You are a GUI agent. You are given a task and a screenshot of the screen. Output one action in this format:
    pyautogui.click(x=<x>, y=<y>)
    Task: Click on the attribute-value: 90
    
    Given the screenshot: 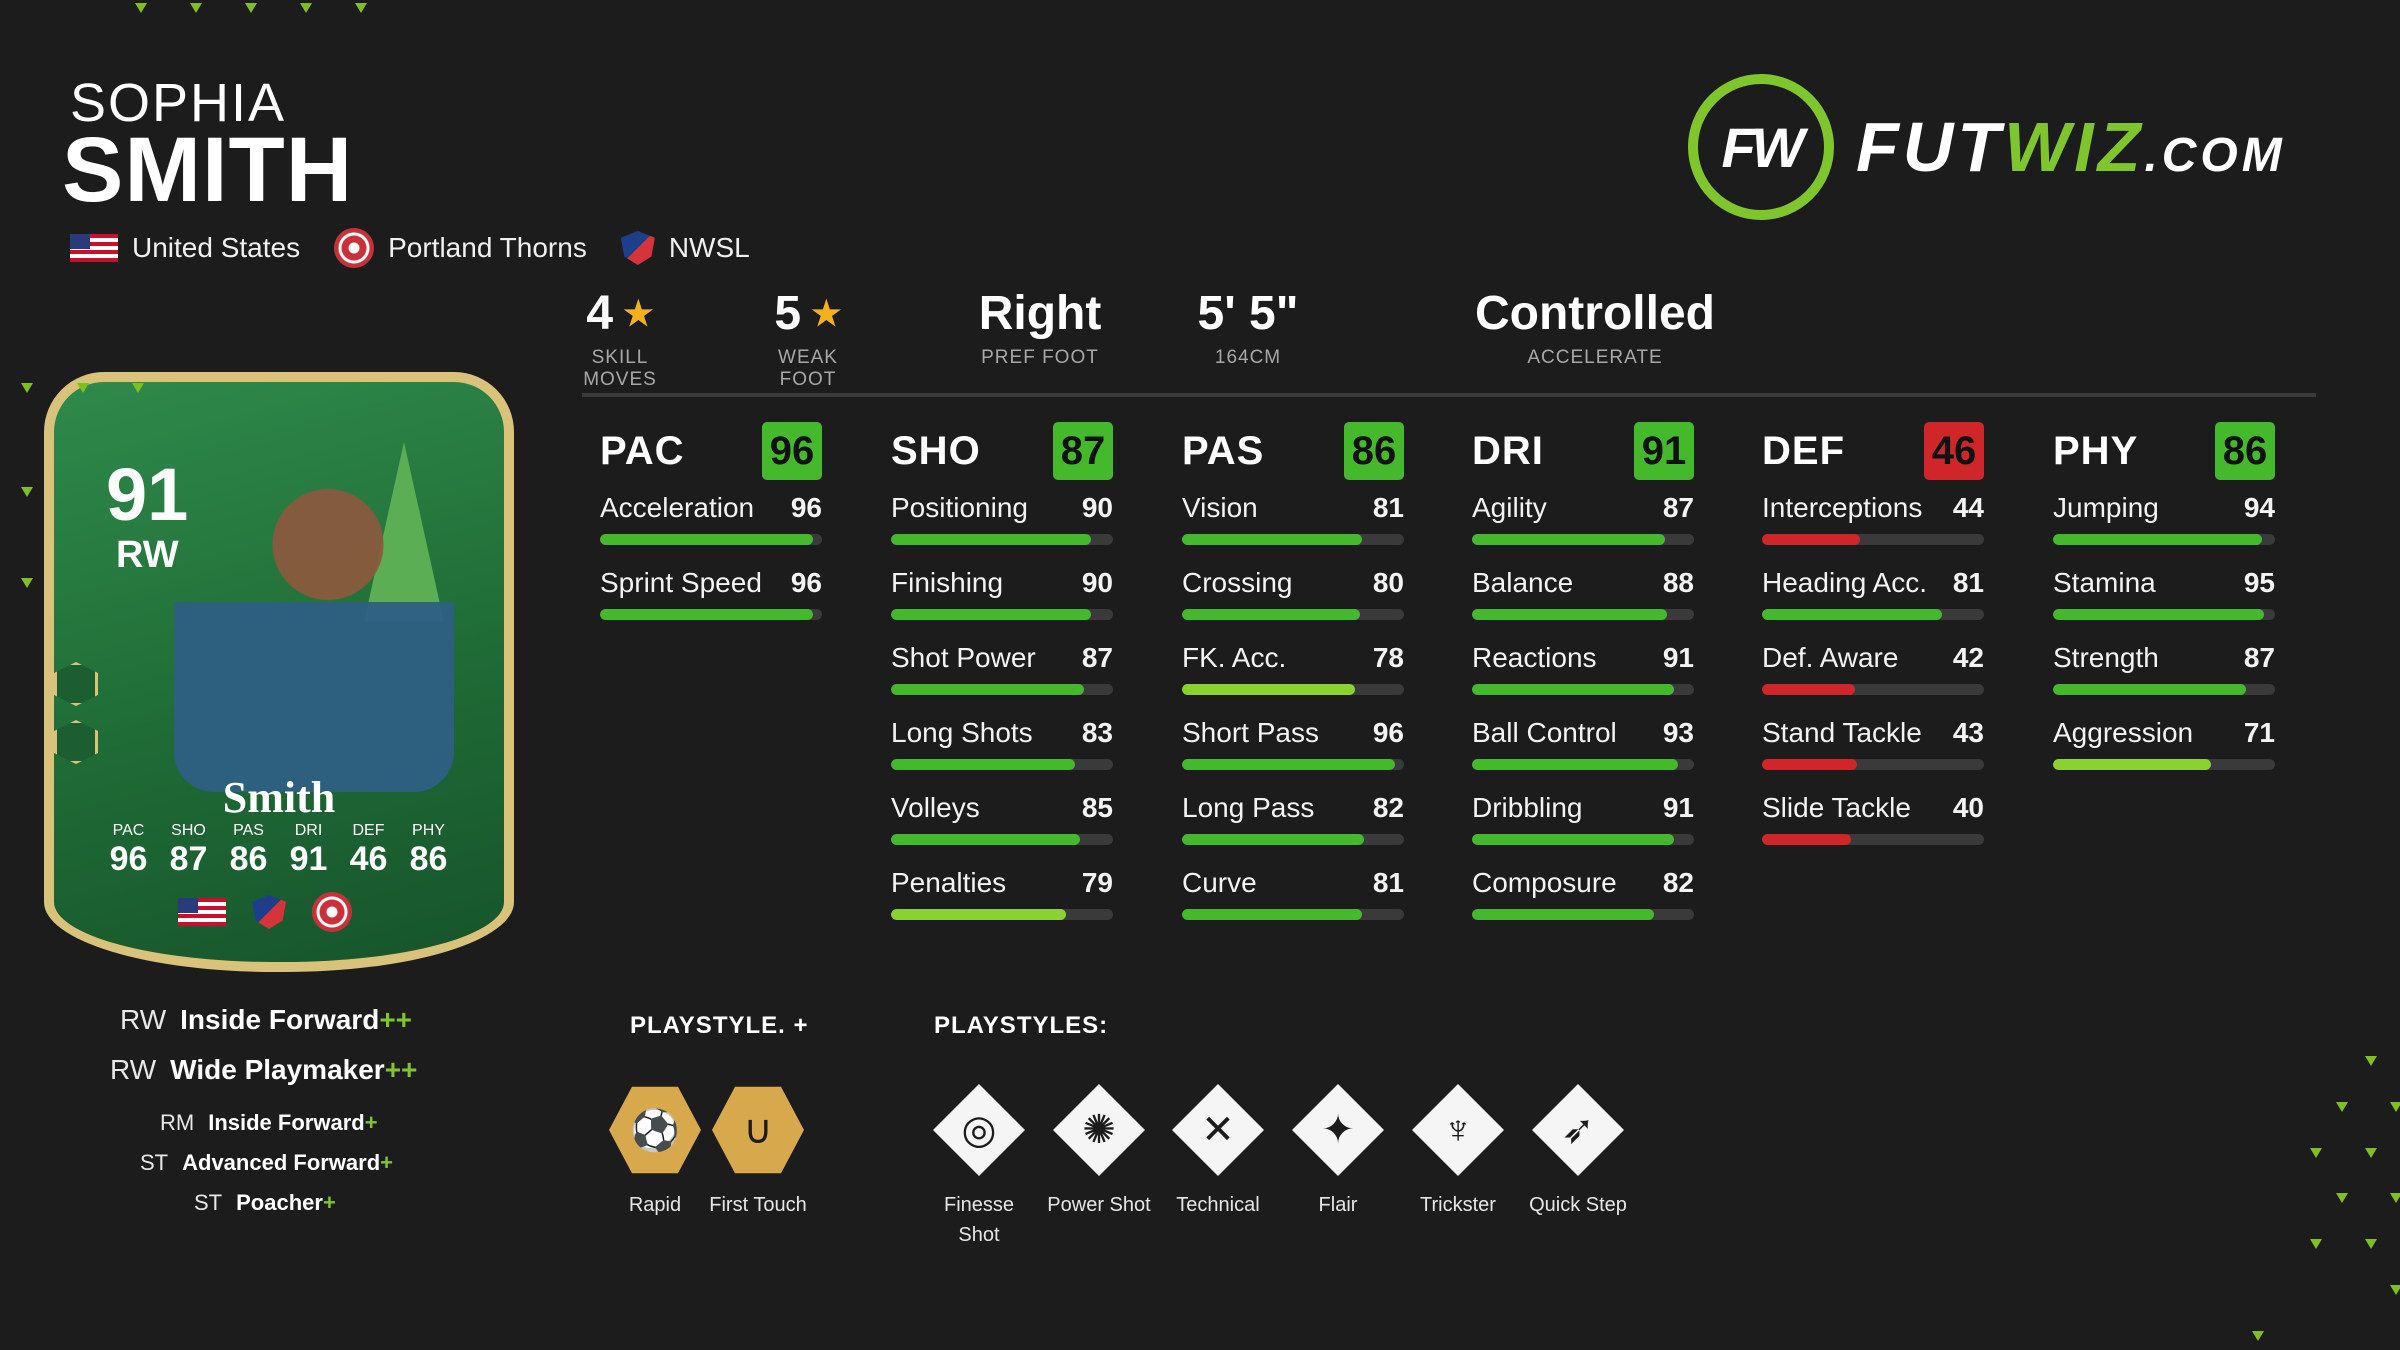 What is the action you would take?
    pyautogui.click(x=1097, y=582)
    